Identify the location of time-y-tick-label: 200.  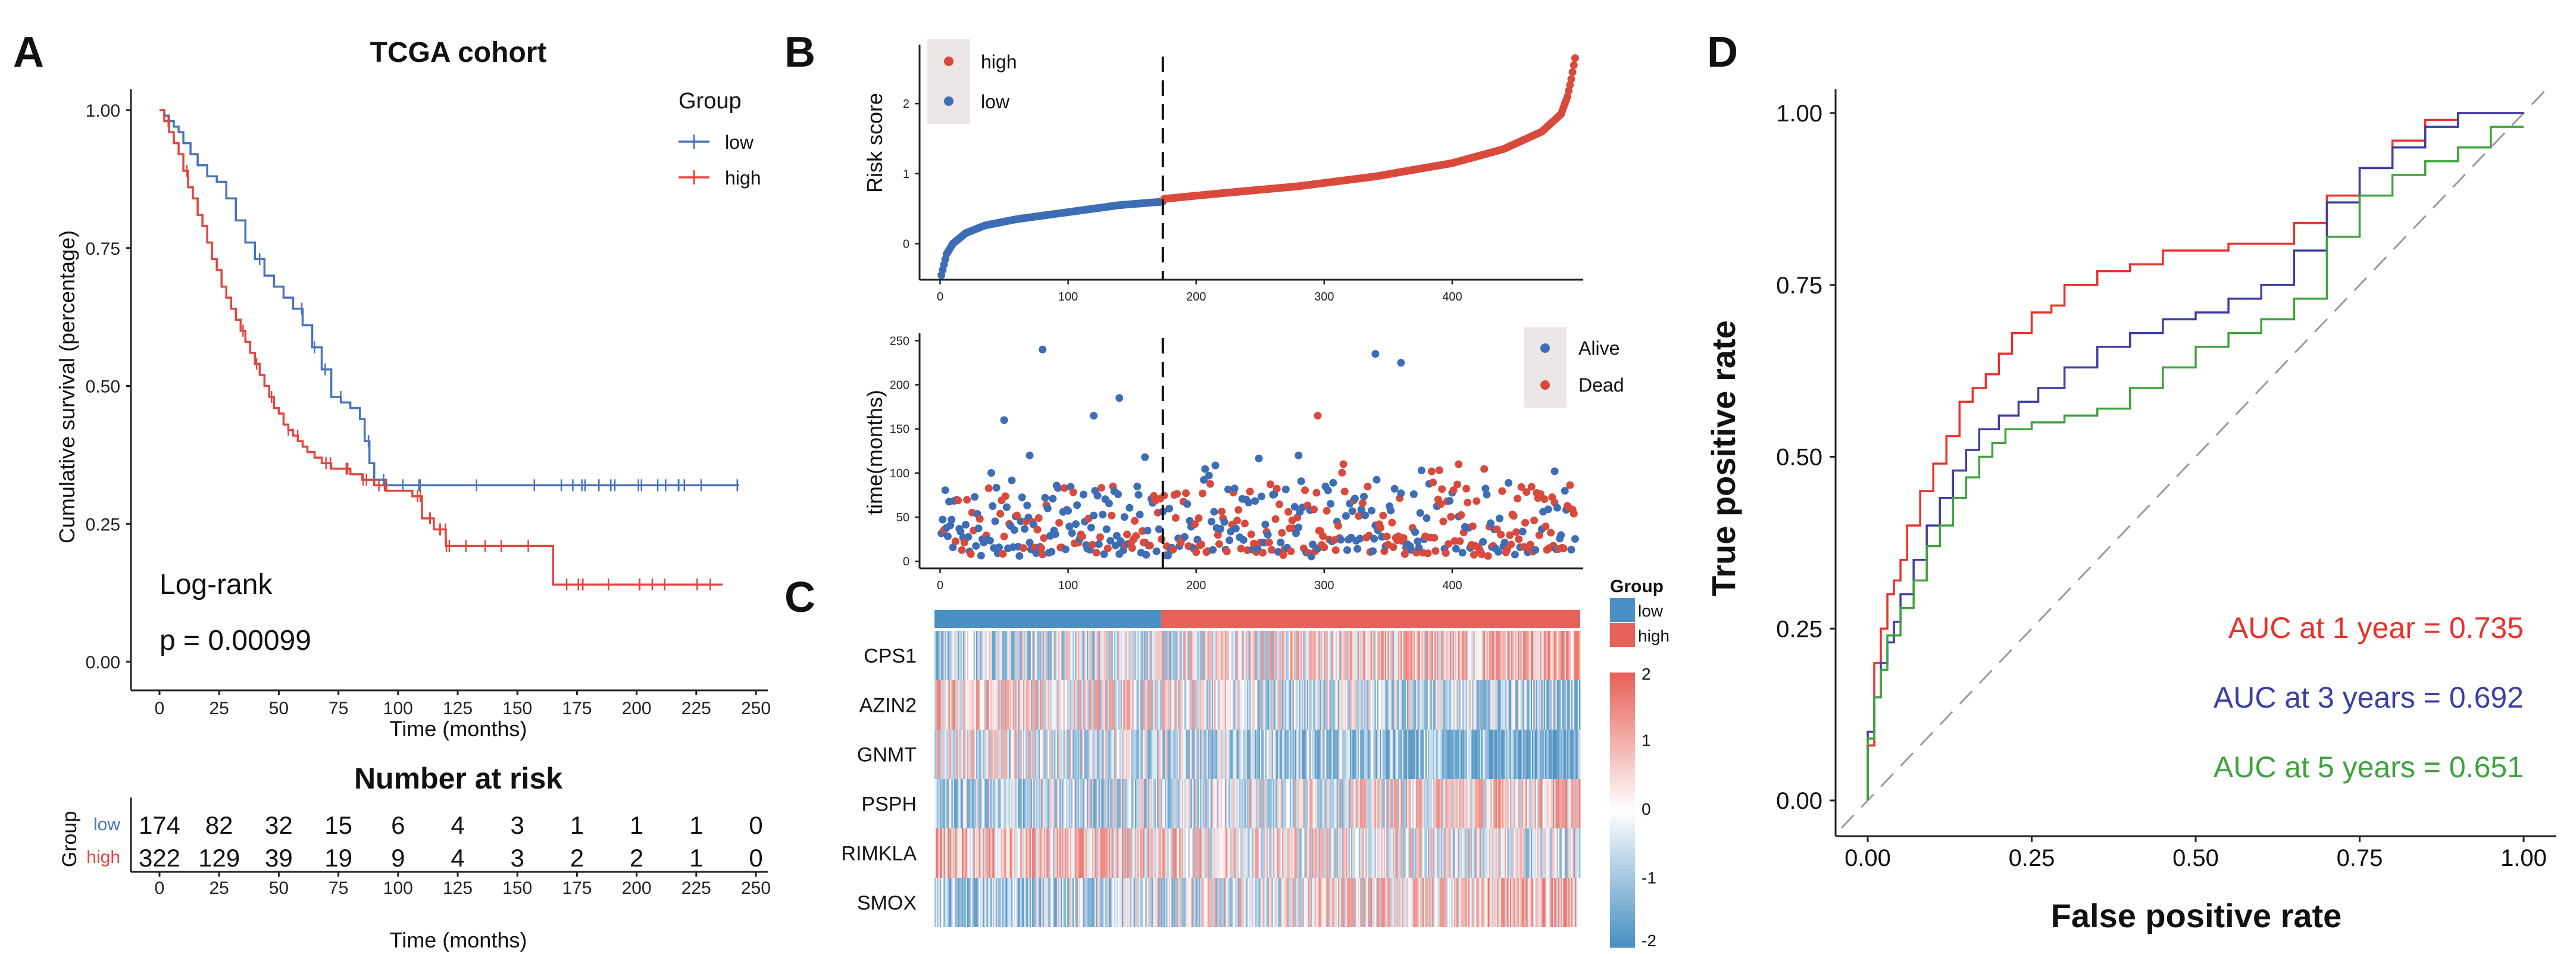
(899, 385).